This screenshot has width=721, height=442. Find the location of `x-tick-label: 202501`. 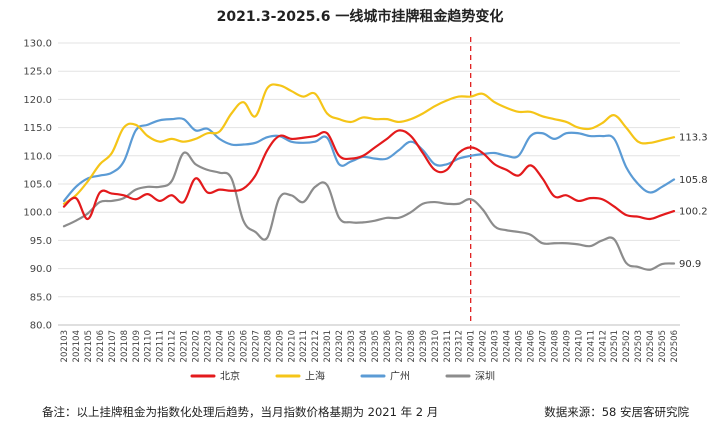

x-tick-label: 202501 is located at coordinates (615, 346).